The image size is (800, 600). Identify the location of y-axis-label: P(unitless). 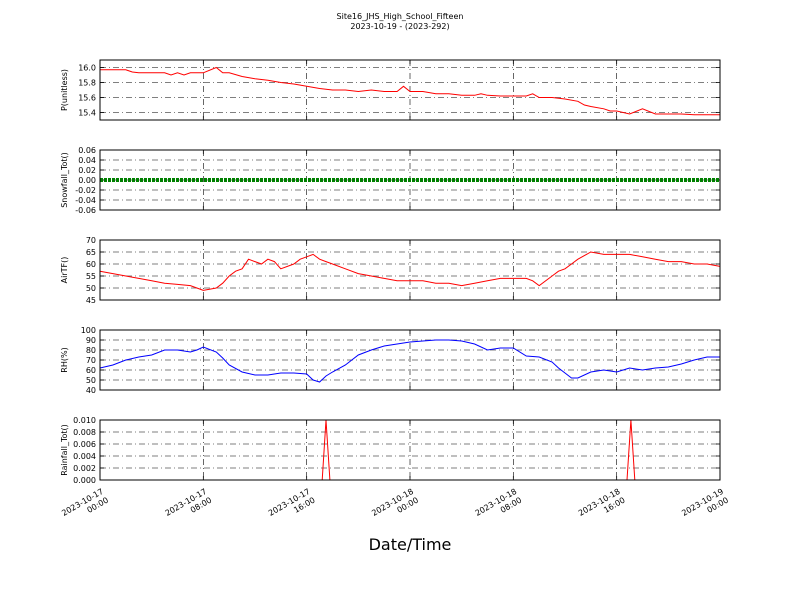
(64, 90).